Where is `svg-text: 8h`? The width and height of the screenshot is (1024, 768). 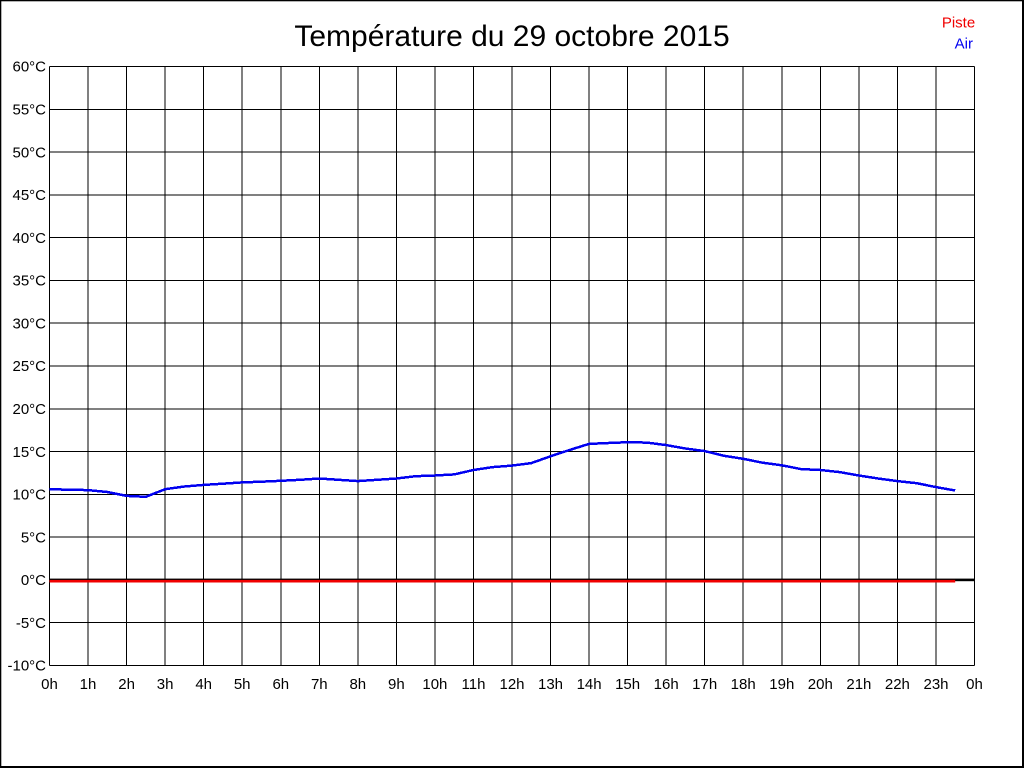
svg-text: 8h is located at coordinates (357, 684).